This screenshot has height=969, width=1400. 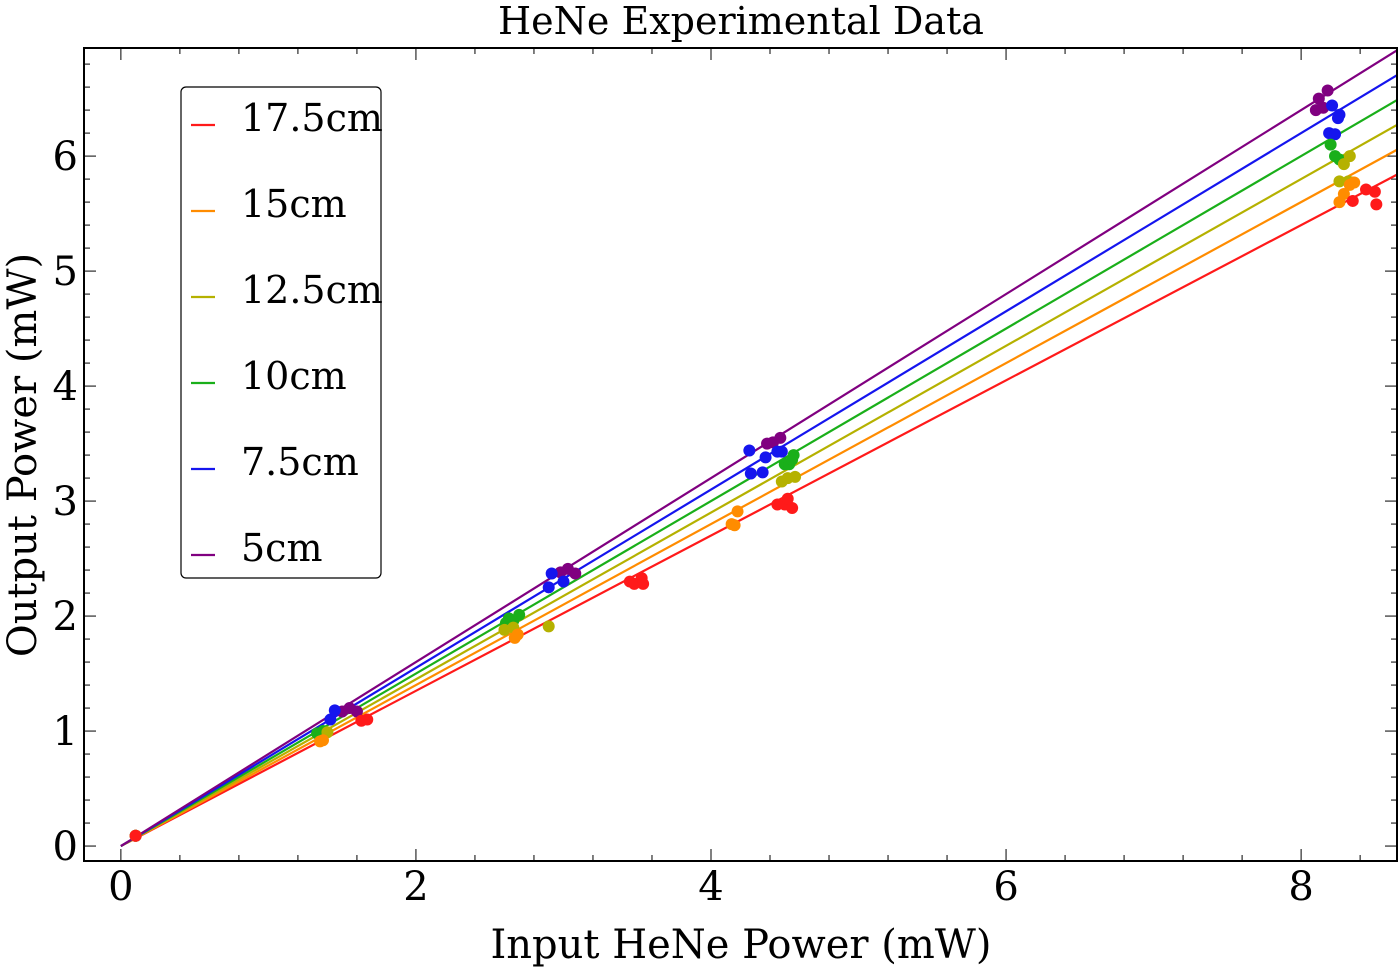 What do you see at coordinates (710, 887) in the screenshot?
I see `x-tick-label: 4` at bounding box center [710, 887].